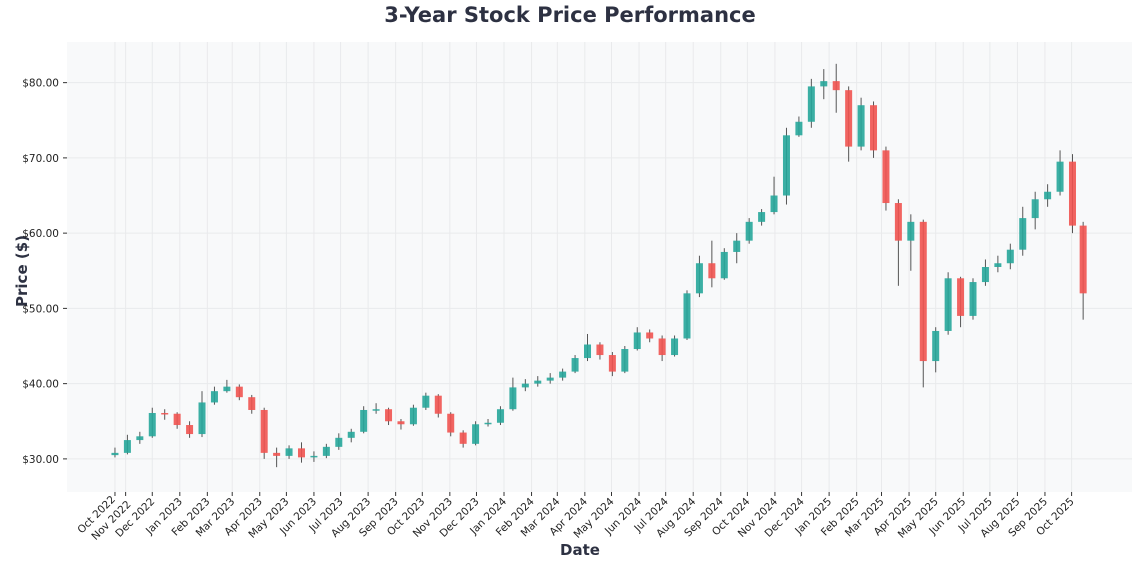  What do you see at coordinates (40, 460) in the screenshot?
I see `y-tick-label: $30.00` at bounding box center [40, 460].